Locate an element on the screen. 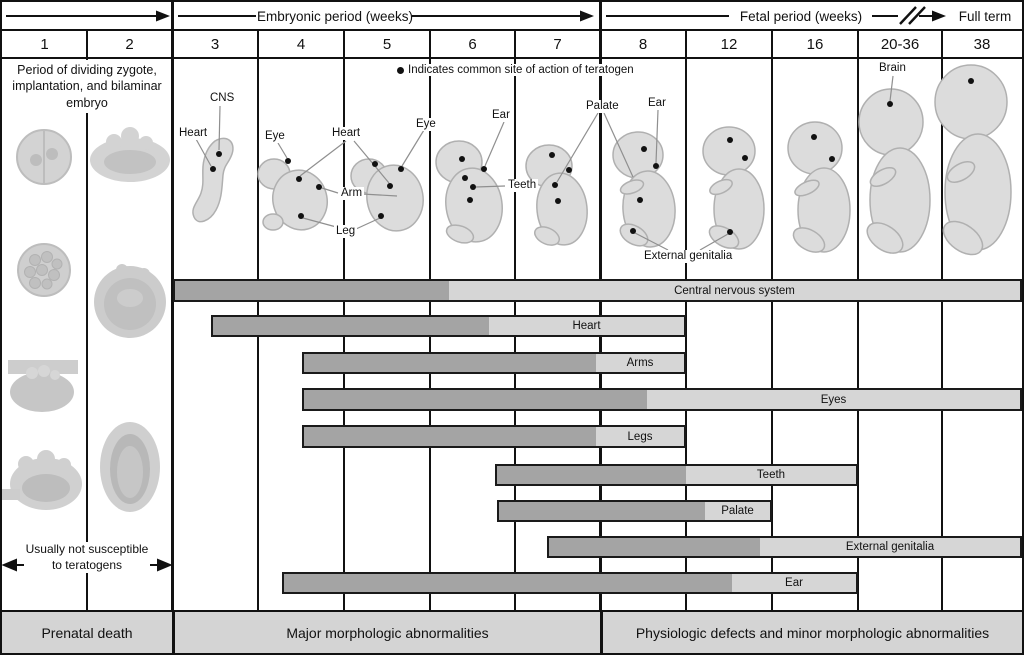  label-ear-week6: Ear is located at coordinates (501, 116).